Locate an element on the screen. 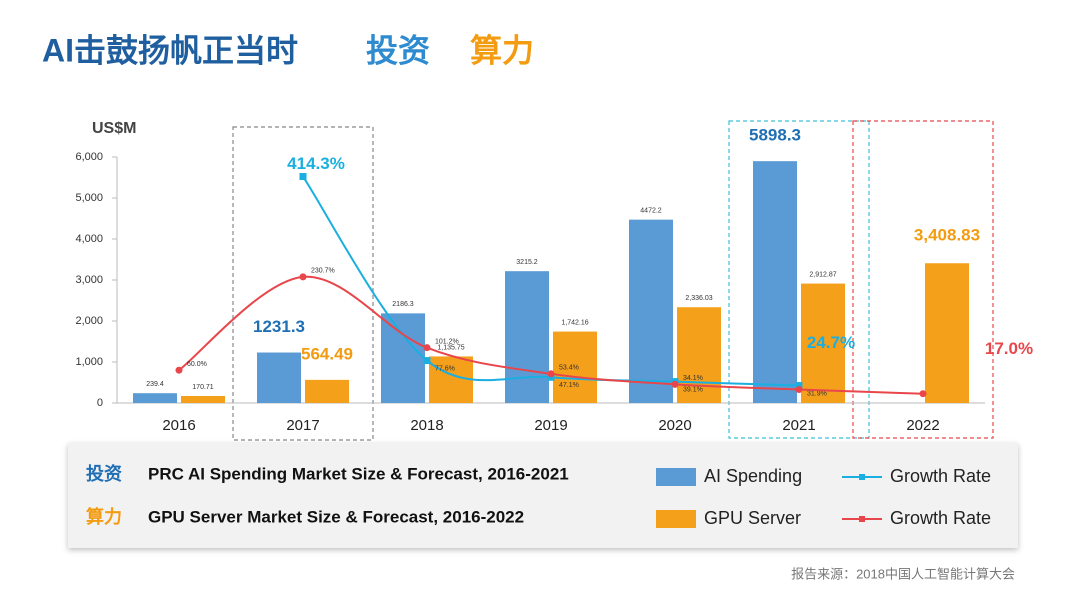 The image size is (1080, 605). title-tag: 算力 is located at coordinates (502, 50).